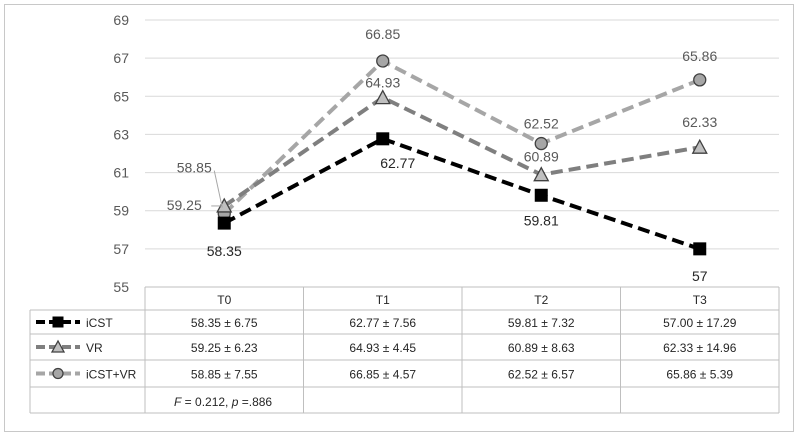  Describe the element at coordinates (224, 348) in the screenshot. I see `table-cell: 59.25 ± 6.23` at that location.